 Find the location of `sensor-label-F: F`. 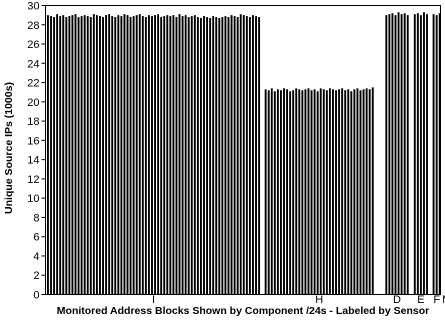

sensor-label-F: F is located at coordinates (436, 300).